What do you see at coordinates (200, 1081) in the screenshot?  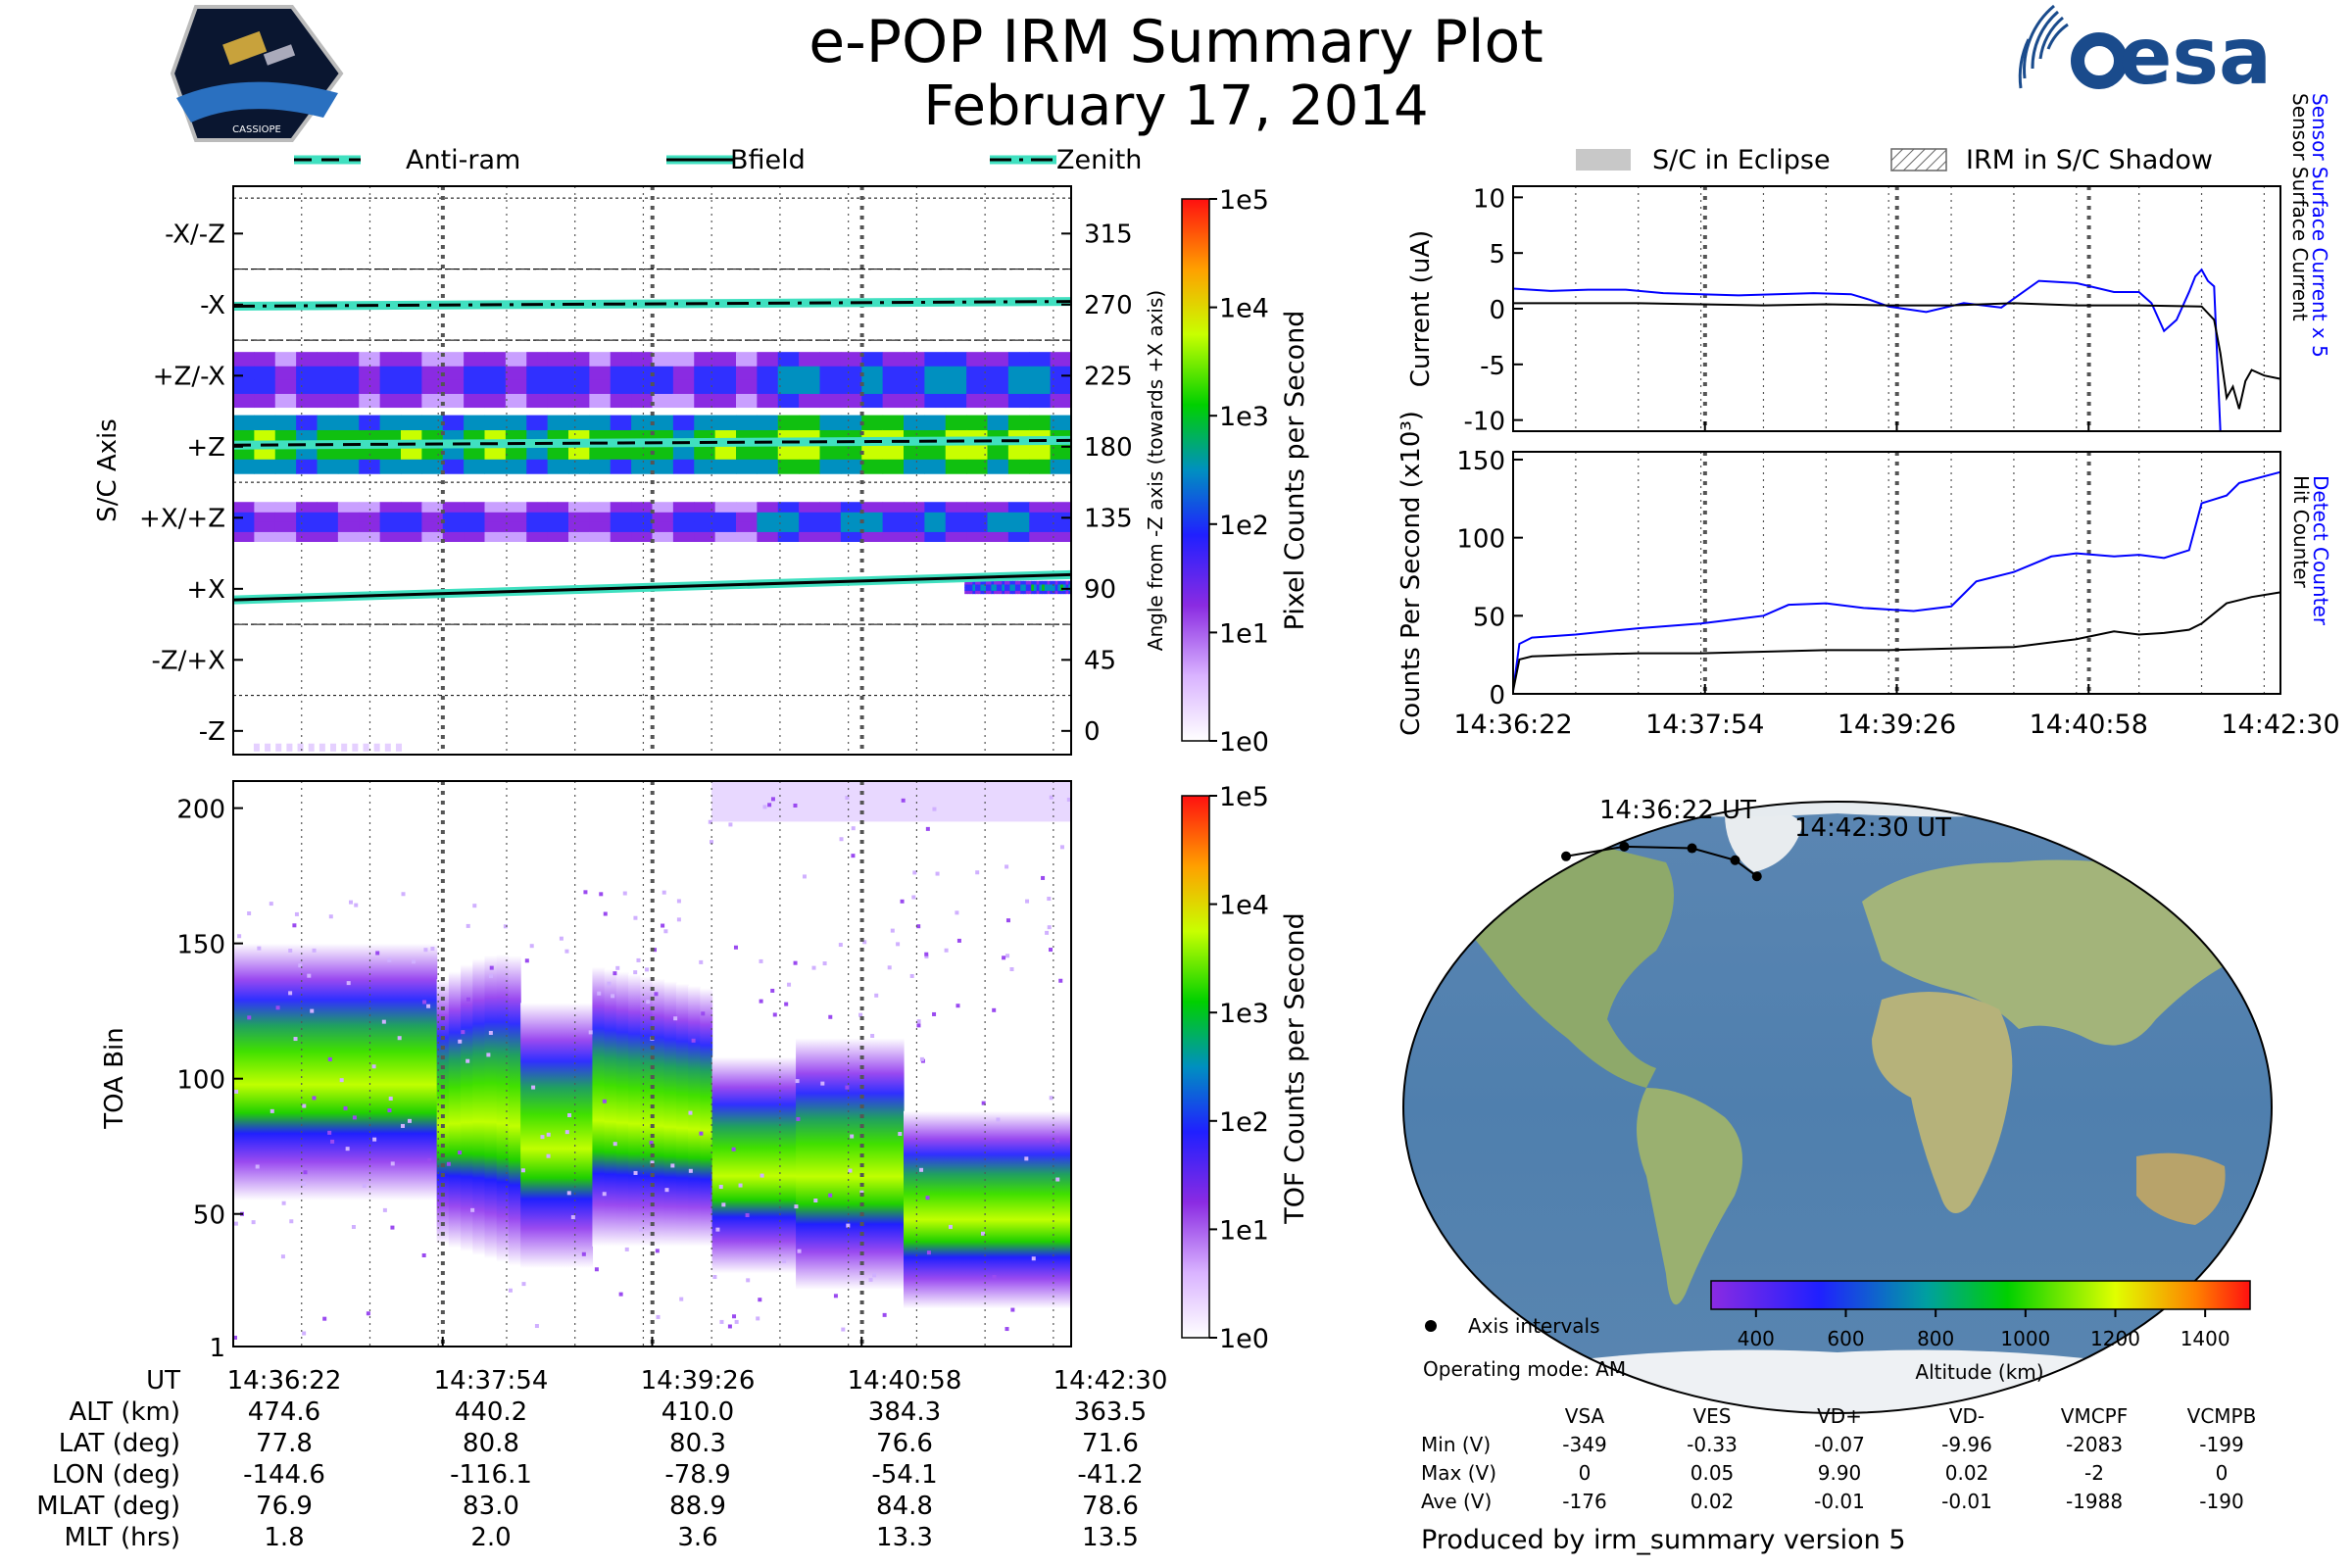 I see `tof-ytick-label: 100` at bounding box center [200, 1081].